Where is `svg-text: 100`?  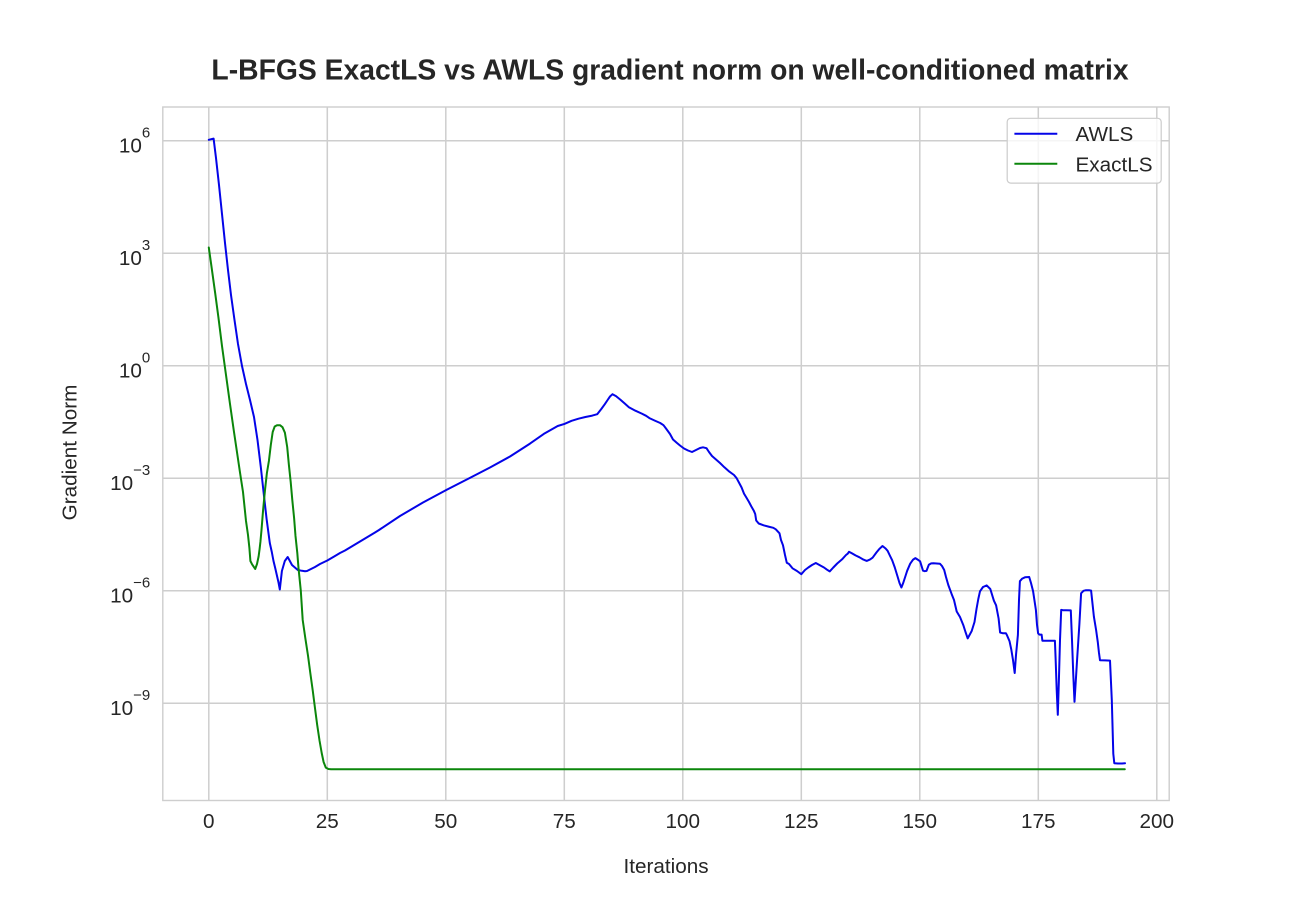 svg-text: 100 is located at coordinates (683, 821).